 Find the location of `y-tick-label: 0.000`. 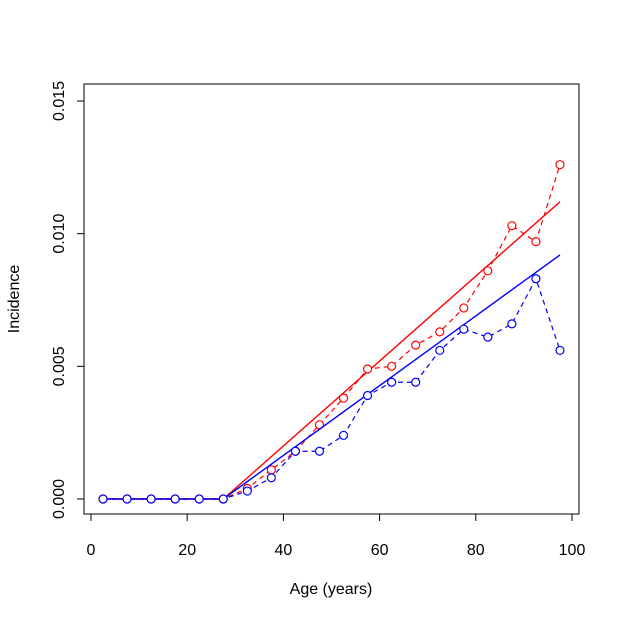

y-tick-label: 0.000 is located at coordinates (59, 499).